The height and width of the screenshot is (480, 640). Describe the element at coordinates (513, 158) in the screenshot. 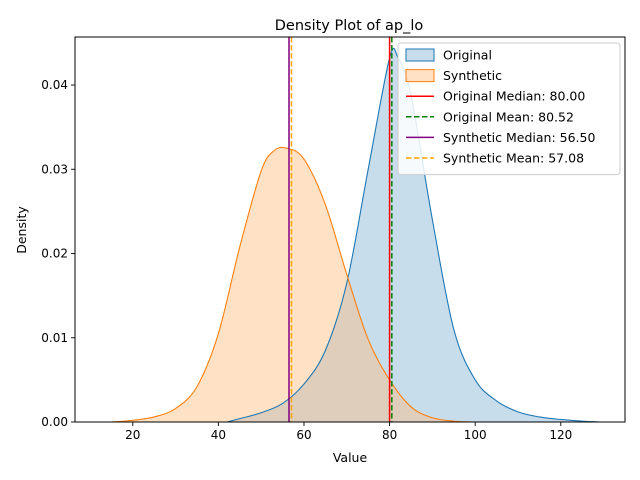

I see `legend-label-line-4: Synthetic Mean: 57.08` at that location.